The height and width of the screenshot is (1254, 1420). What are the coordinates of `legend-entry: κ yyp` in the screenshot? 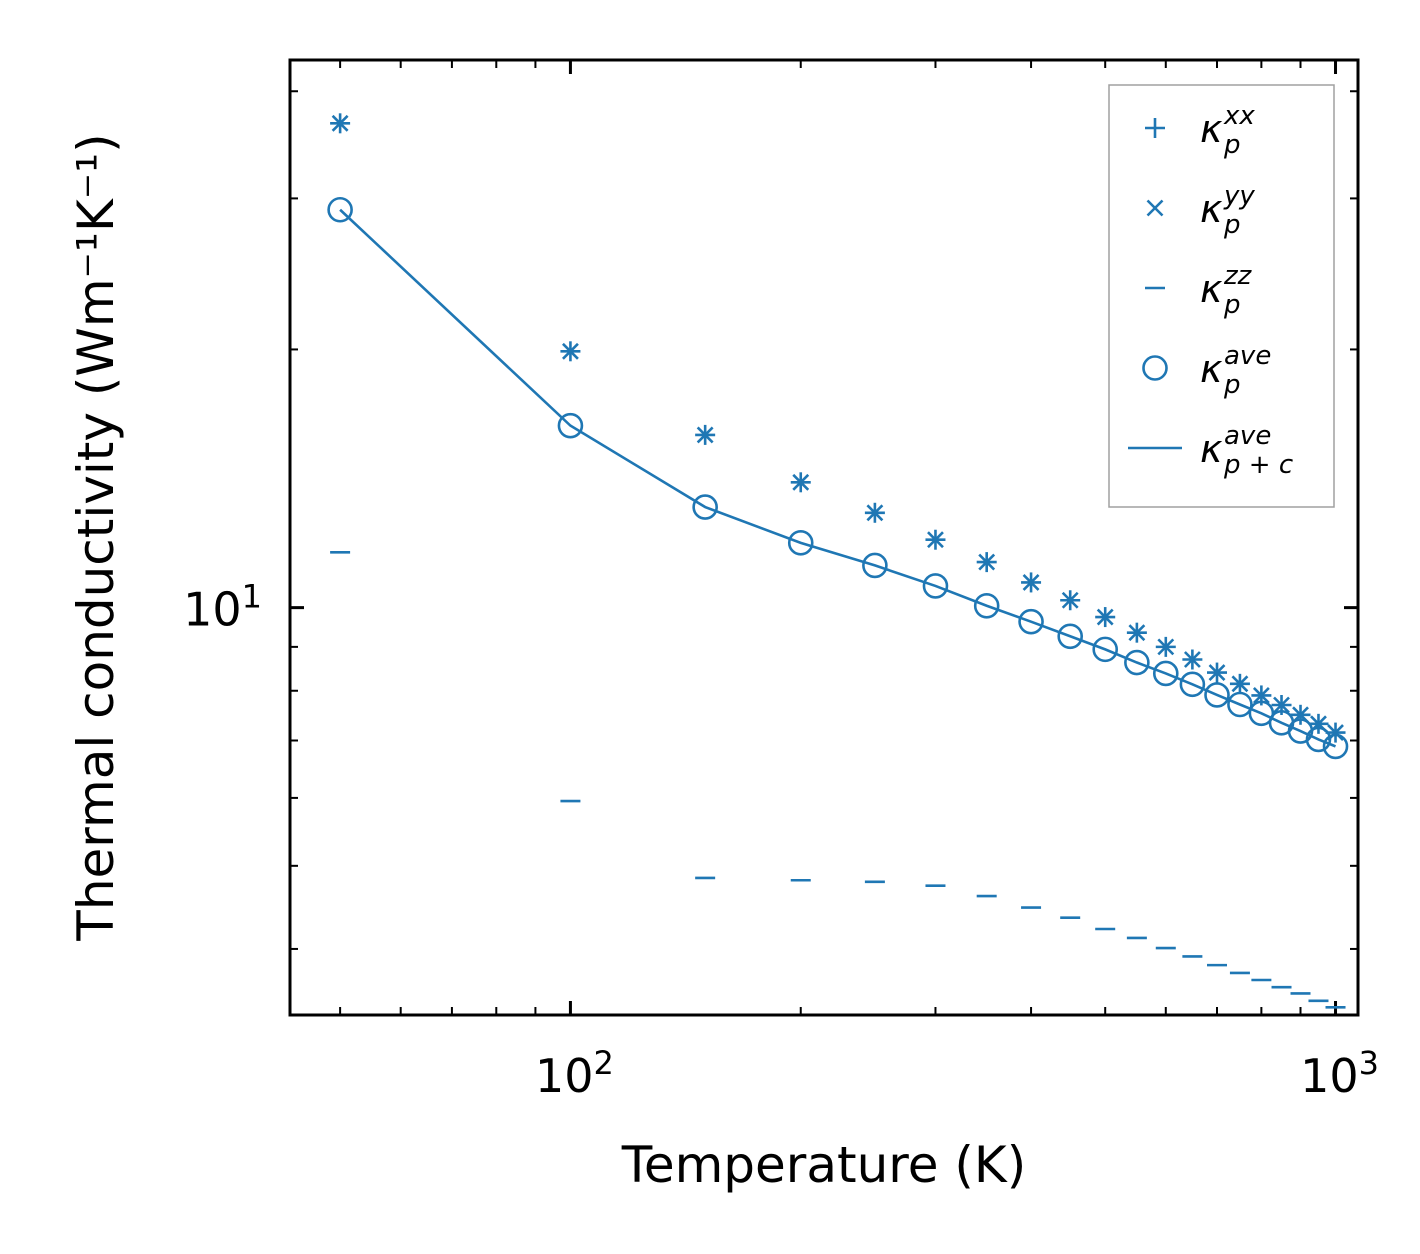 It's located at (1200, 210).